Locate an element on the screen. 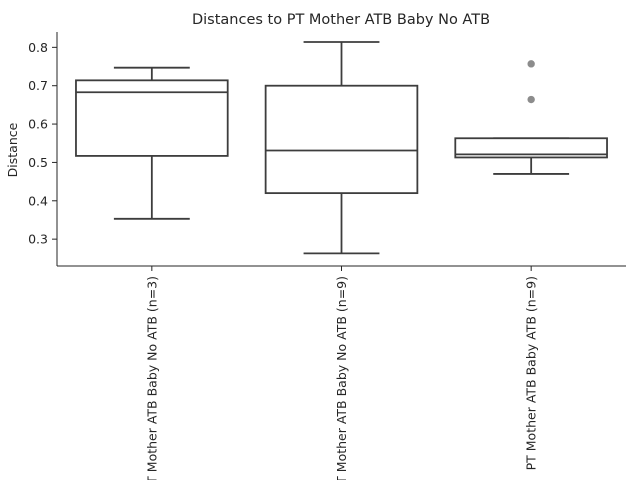  y-tick-label: 0.6 is located at coordinates (38, 124).